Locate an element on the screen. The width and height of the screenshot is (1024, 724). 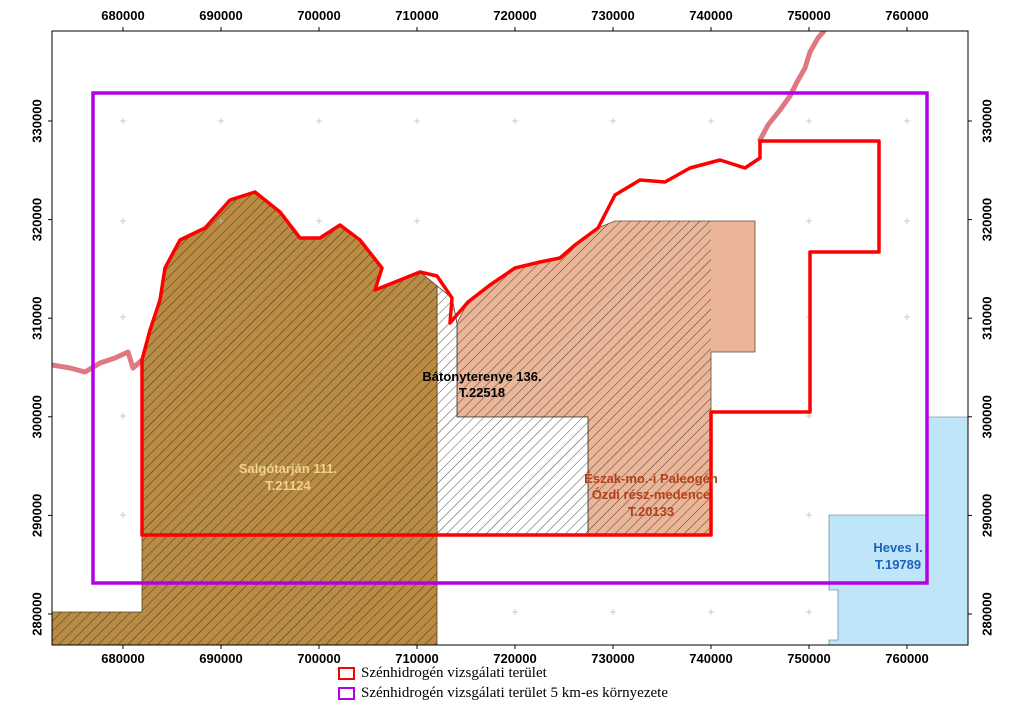
heves-label: Heves I. is located at coordinates (897, 547).